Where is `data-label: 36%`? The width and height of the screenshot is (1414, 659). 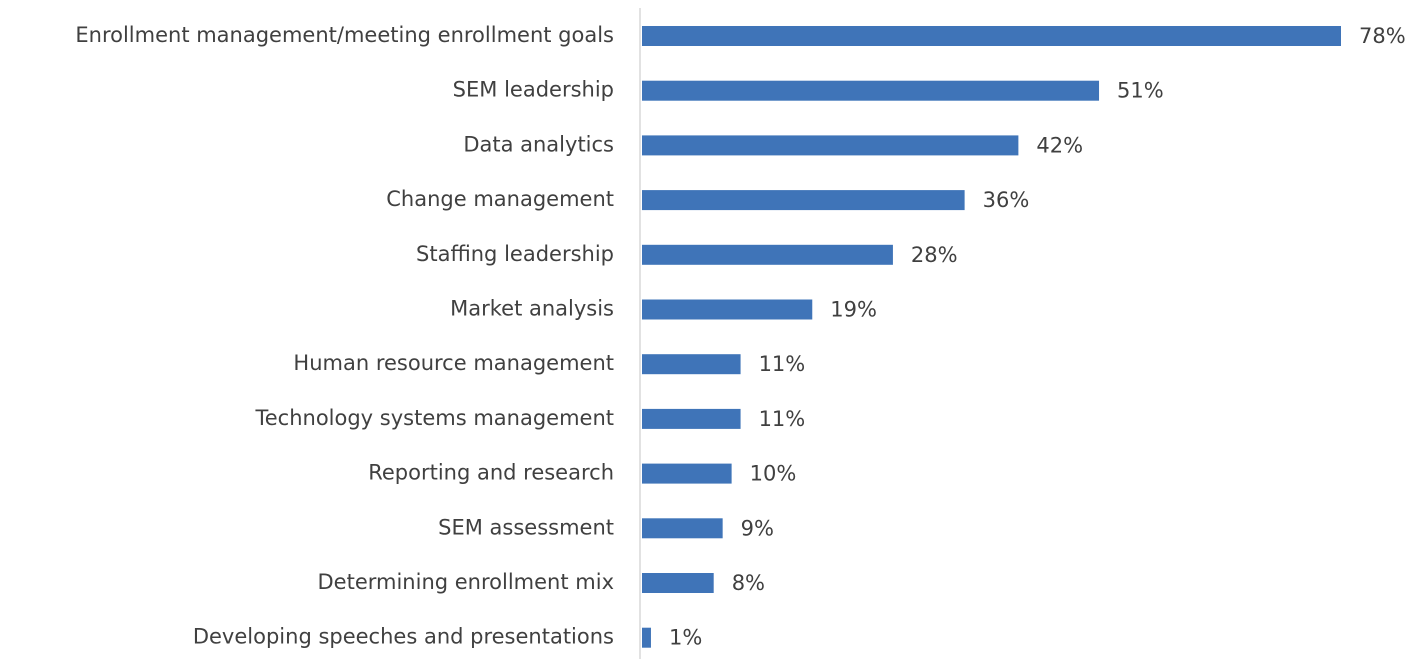 data-label: 36% is located at coordinates (1006, 200).